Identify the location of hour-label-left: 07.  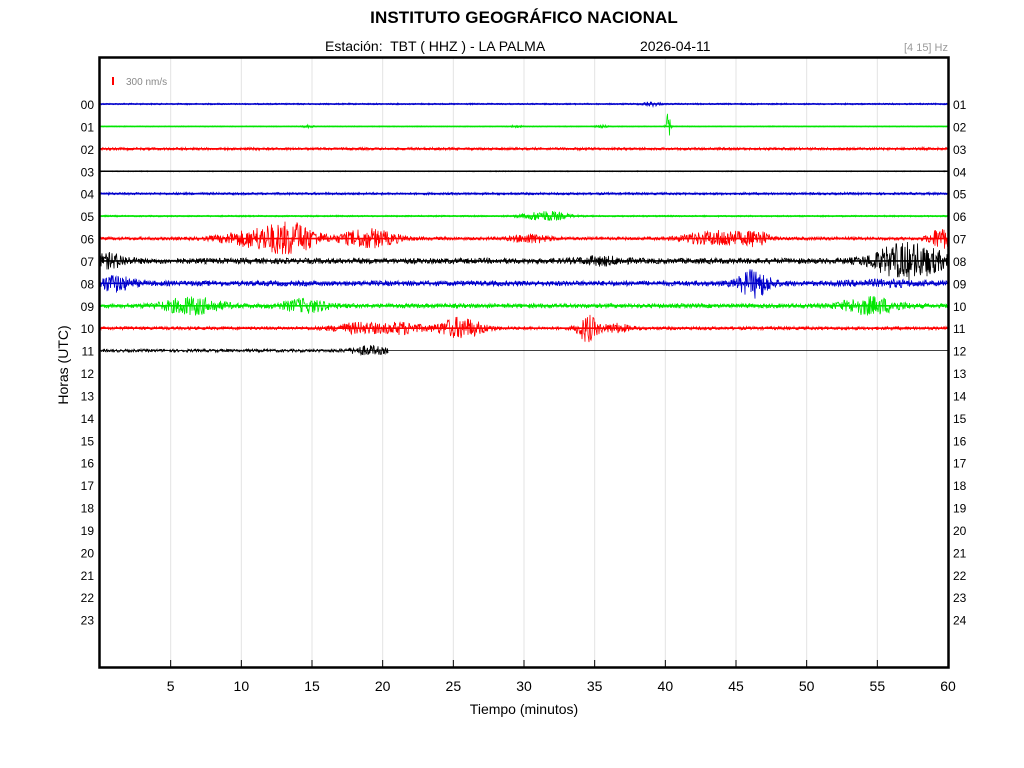
(88, 262).